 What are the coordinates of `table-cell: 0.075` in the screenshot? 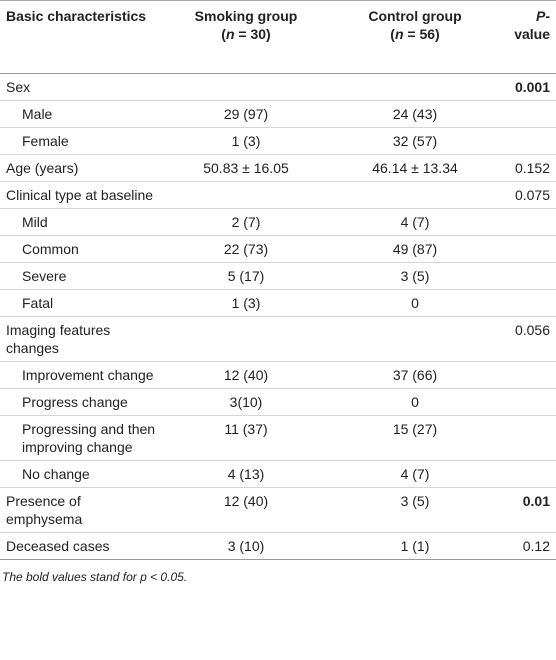 It's located at (528, 195).